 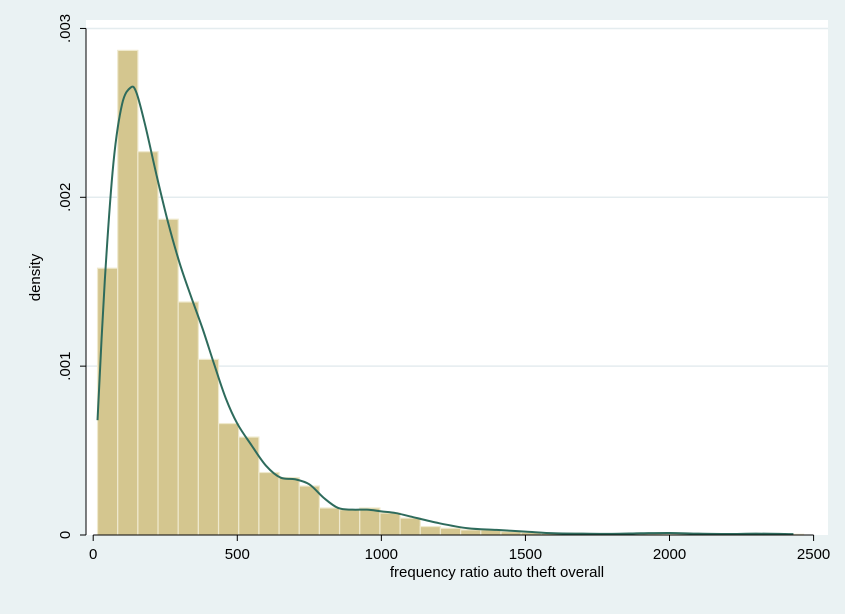 I want to click on x-tick-label: 2000, so click(x=669, y=554).